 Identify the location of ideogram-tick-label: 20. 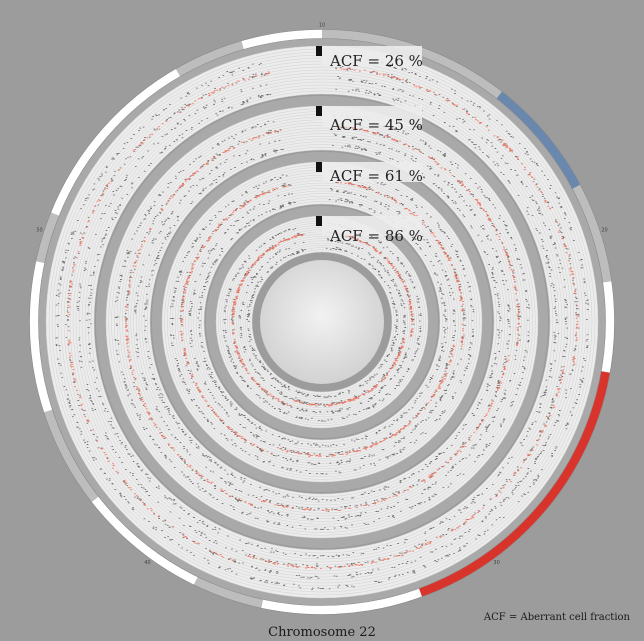
(604, 231).